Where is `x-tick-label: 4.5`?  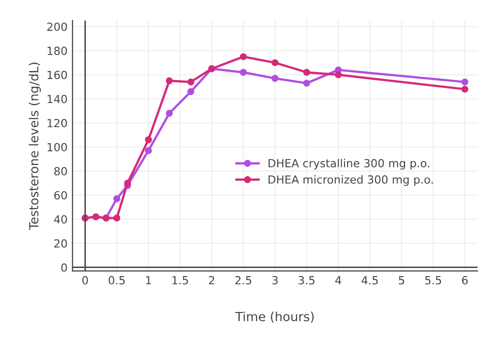 x-tick-label: 4.5 is located at coordinates (370, 280).